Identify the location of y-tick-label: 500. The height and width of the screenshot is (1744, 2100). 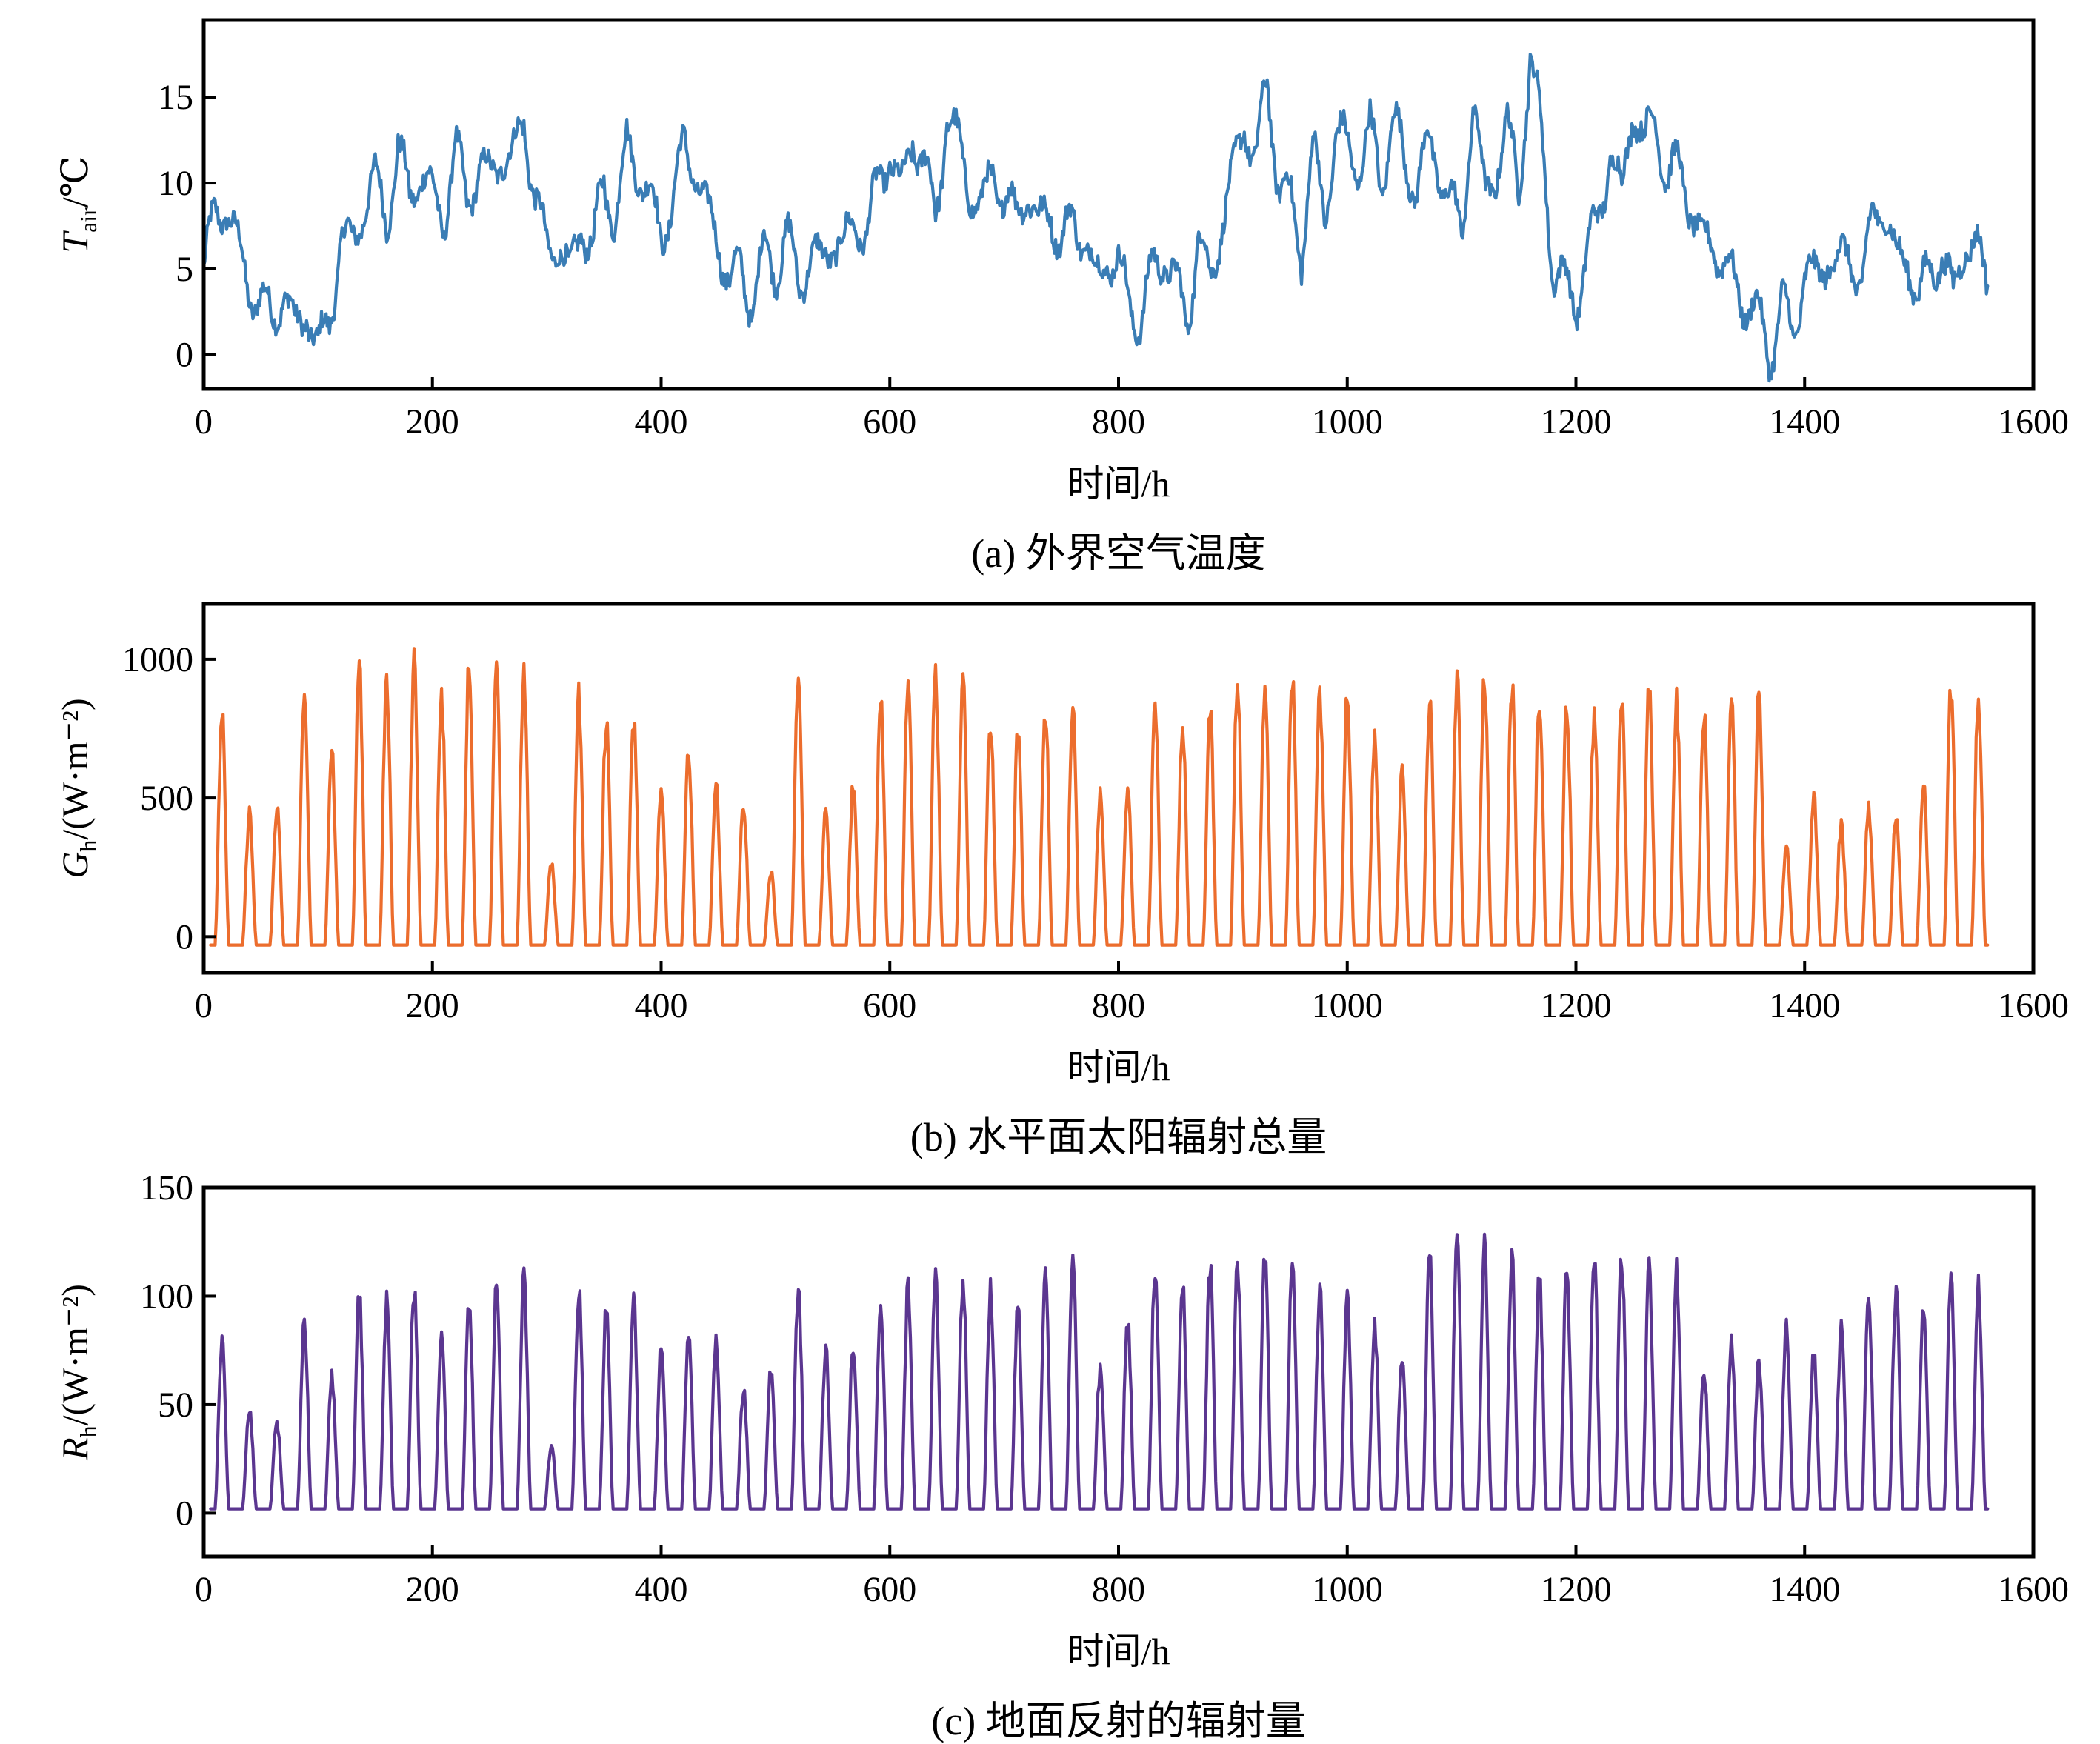
(166, 798).